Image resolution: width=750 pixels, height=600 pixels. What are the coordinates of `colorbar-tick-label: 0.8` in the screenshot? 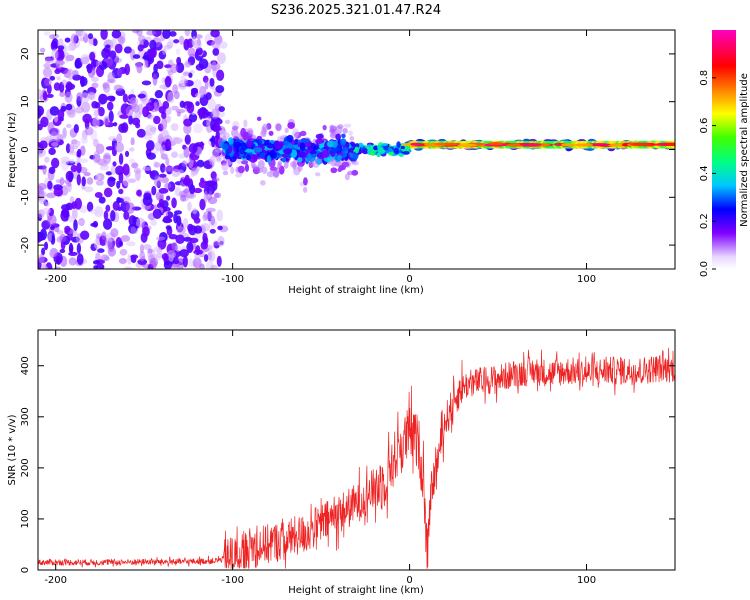 It's located at (704, 78).